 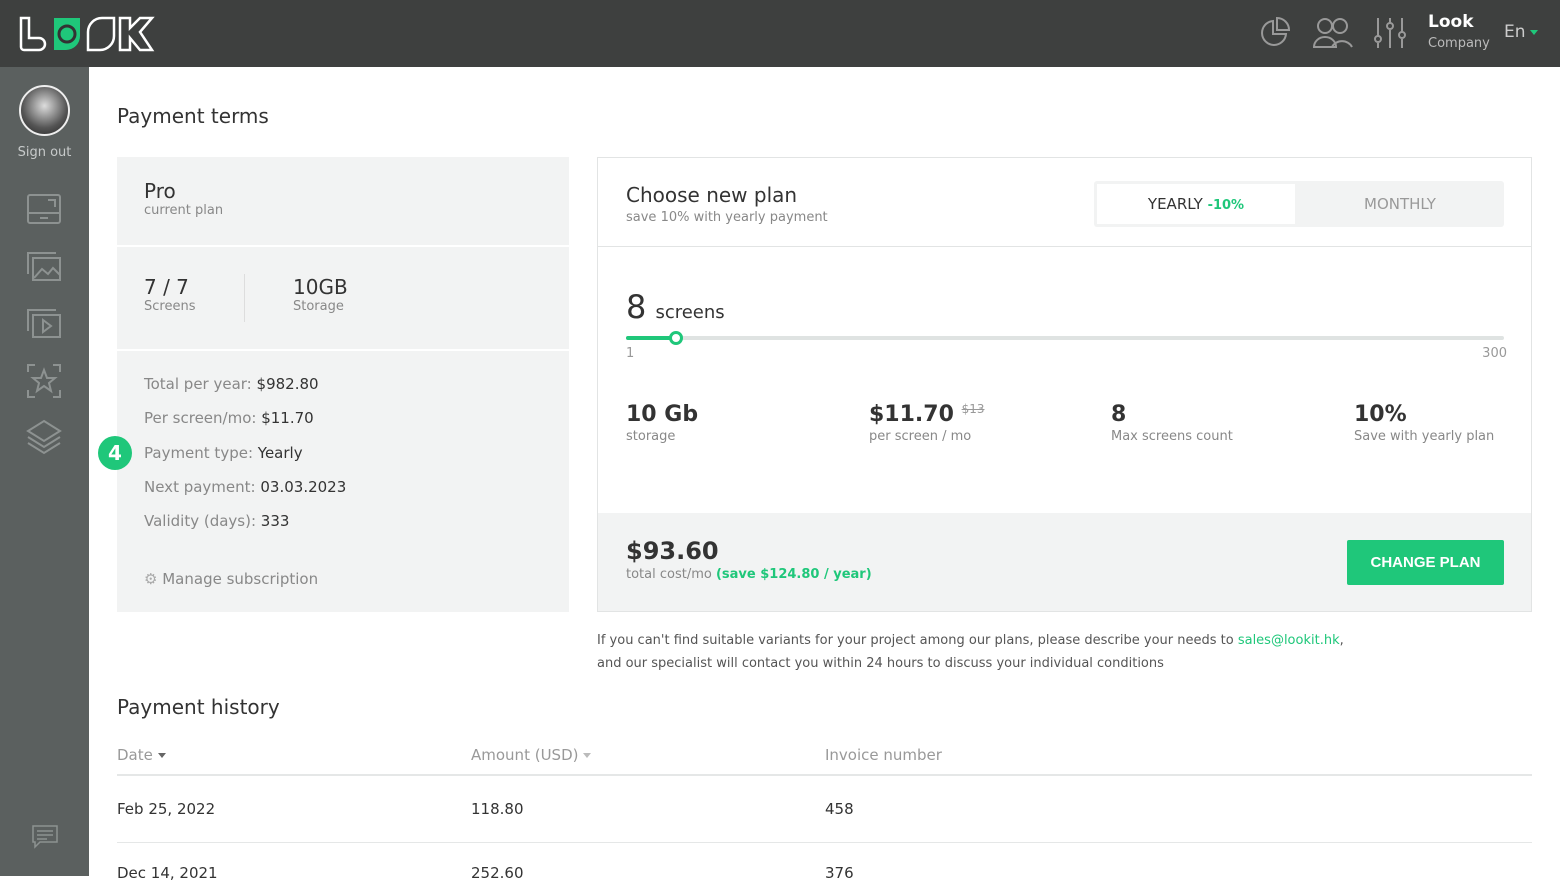 I want to click on cell-date: Dec 14, 2021, so click(x=167, y=873).